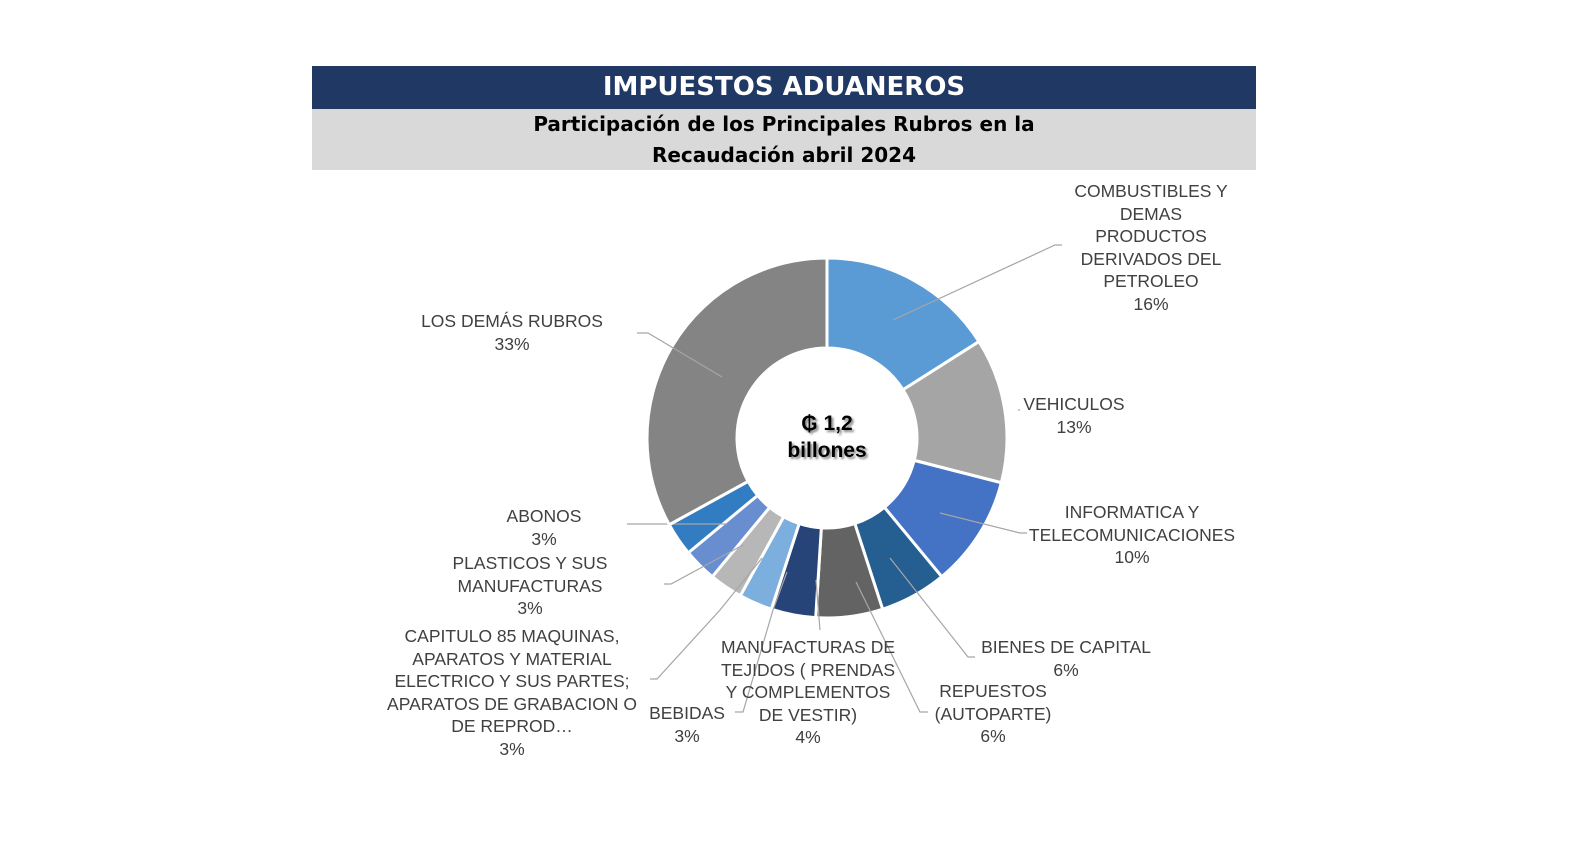  Describe the element at coordinates (827, 450) in the screenshot. I see `center-unit: billones` at that location.